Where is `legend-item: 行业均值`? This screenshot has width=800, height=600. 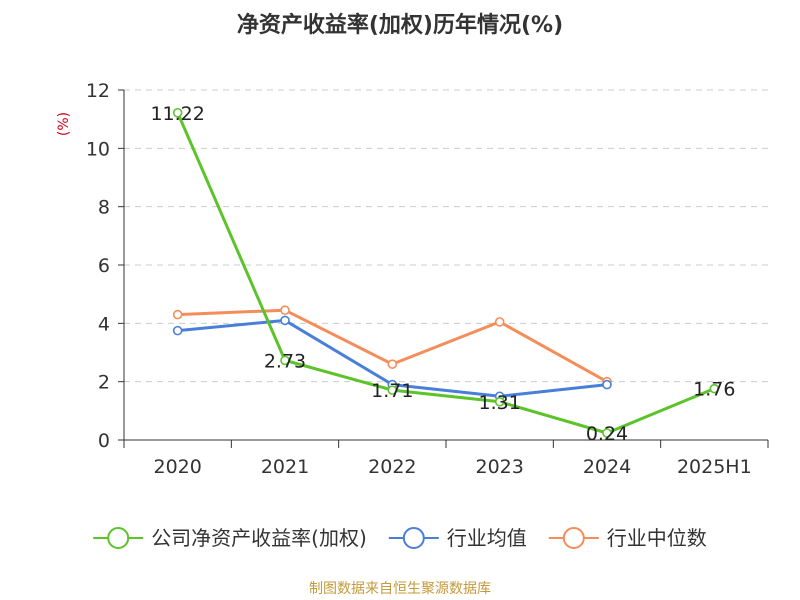 legend-item: 行业均值 is located at coordinates (457, 538).